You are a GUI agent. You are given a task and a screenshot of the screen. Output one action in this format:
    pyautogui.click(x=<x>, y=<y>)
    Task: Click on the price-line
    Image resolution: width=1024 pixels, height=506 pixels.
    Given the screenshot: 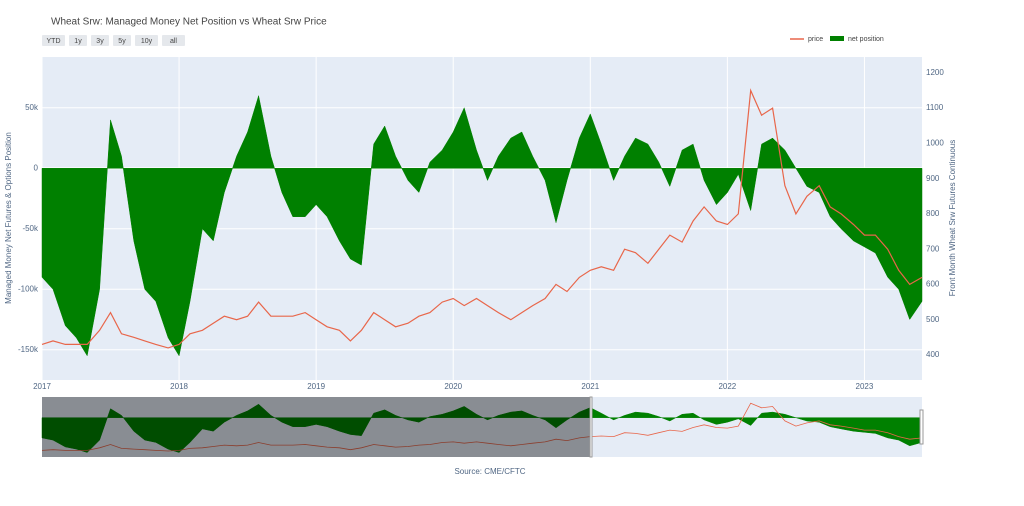 What is the action you would take?
    pyautogui.click(x=482, y=427)
    